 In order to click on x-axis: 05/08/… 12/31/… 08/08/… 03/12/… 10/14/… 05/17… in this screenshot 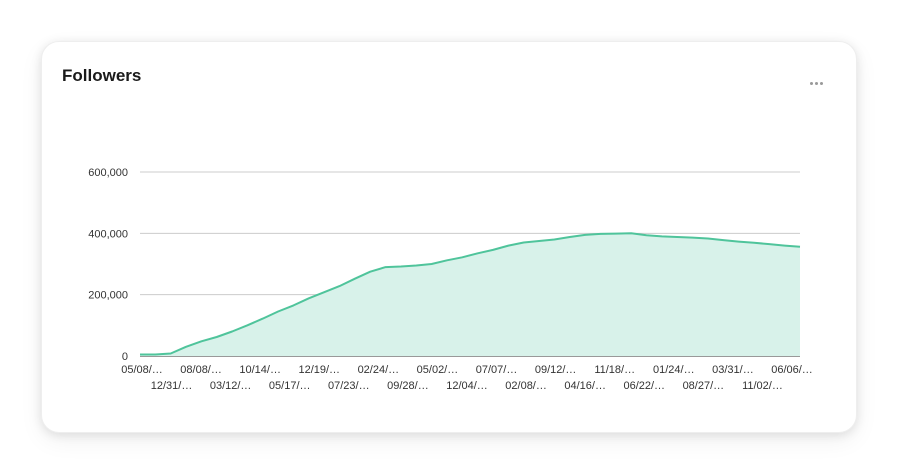, I will do `click(467, 378)`.